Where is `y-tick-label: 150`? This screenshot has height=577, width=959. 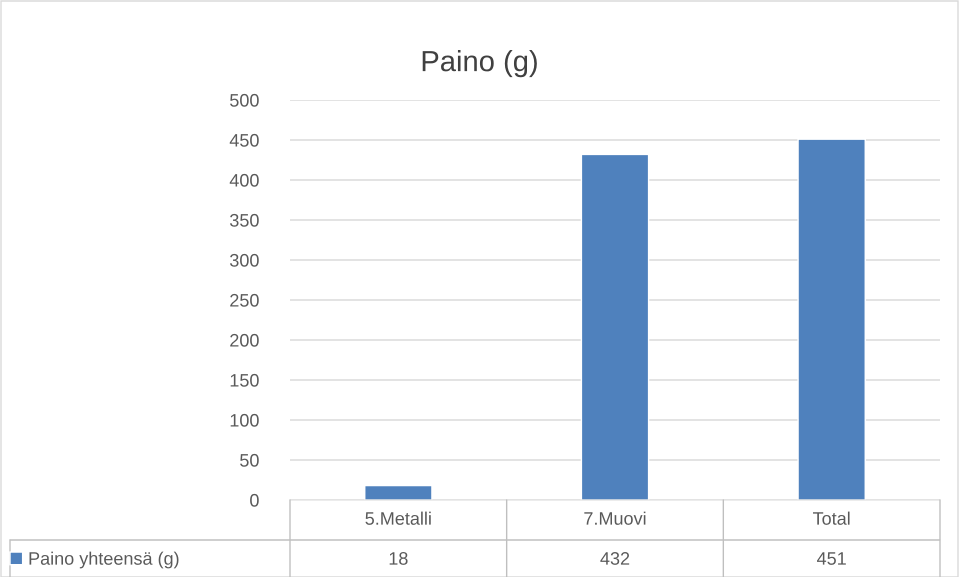
y-tick-label: 150 is located at coordinates (244, 380).